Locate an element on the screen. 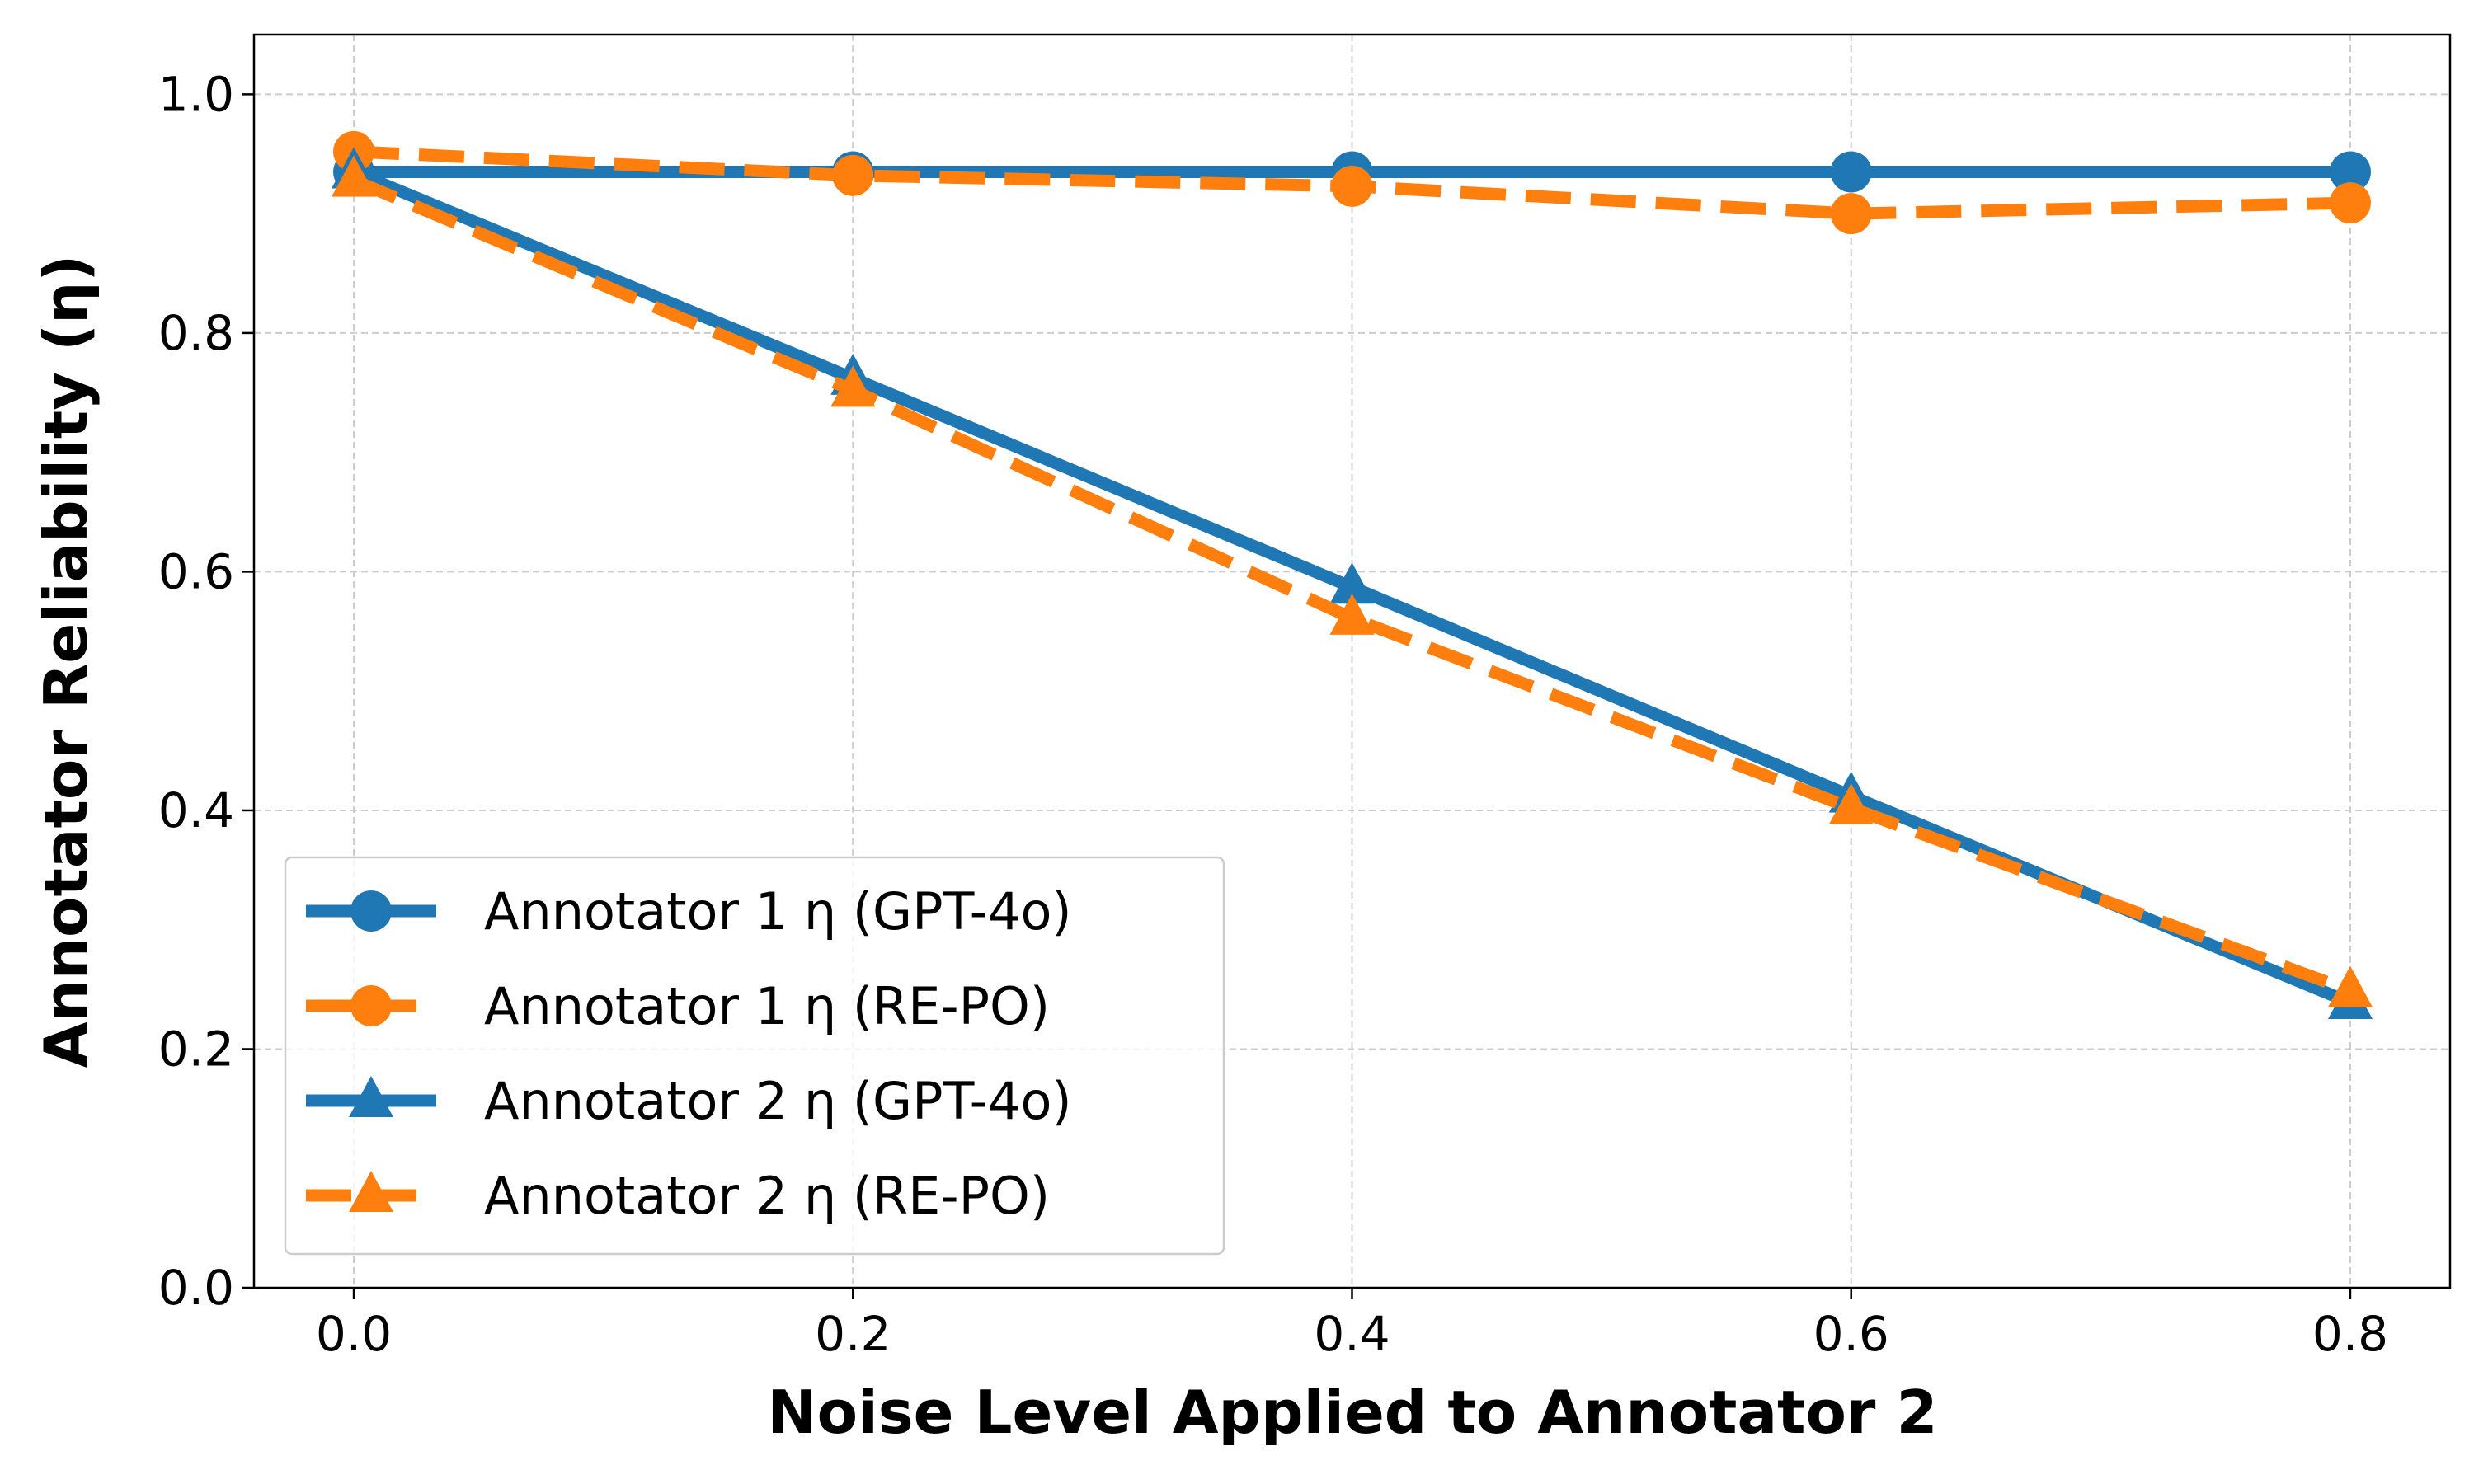  y-tick-label: 0.4 is located at coordinates (196, 810).